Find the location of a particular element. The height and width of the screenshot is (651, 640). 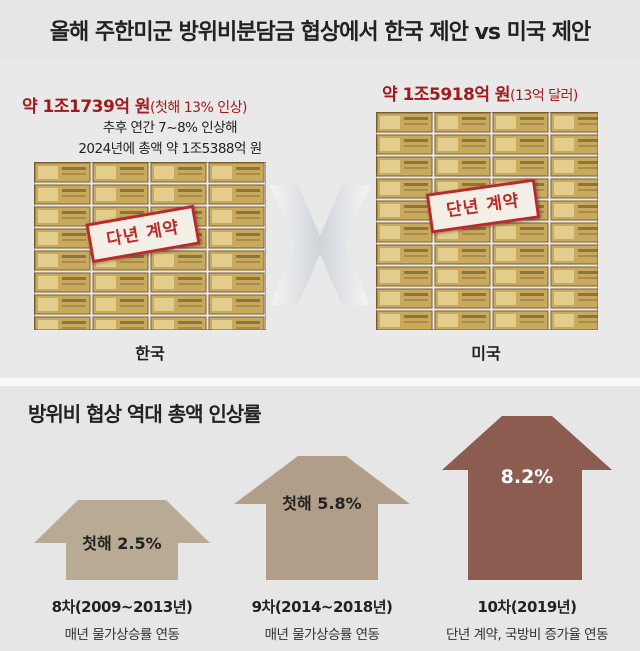

korea-sub-line-2: 2024년에 총액 약 1조5388억 원 is located at coordinates (170, 149).